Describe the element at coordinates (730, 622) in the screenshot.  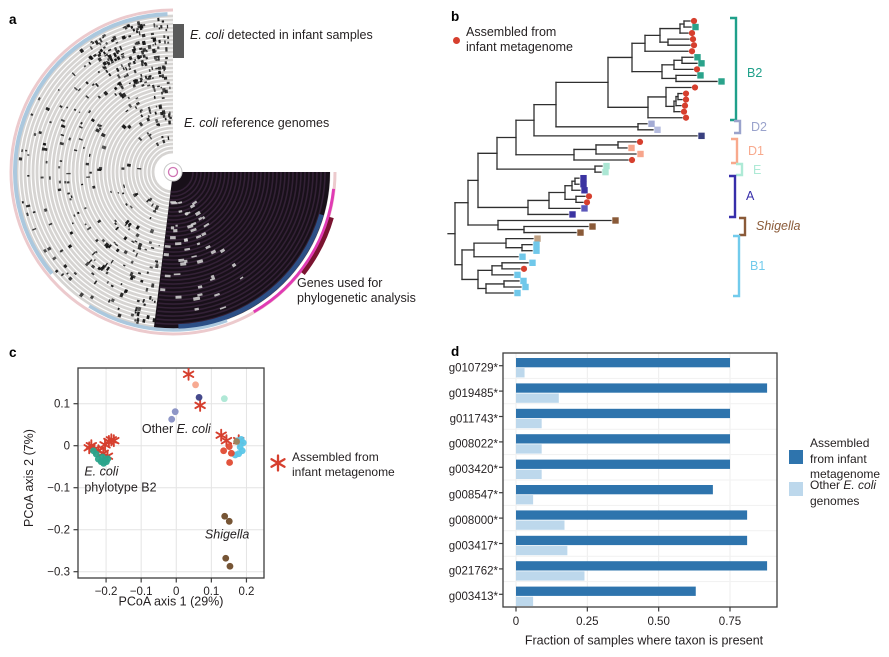
I see `svg-text: 0.75` at that location.